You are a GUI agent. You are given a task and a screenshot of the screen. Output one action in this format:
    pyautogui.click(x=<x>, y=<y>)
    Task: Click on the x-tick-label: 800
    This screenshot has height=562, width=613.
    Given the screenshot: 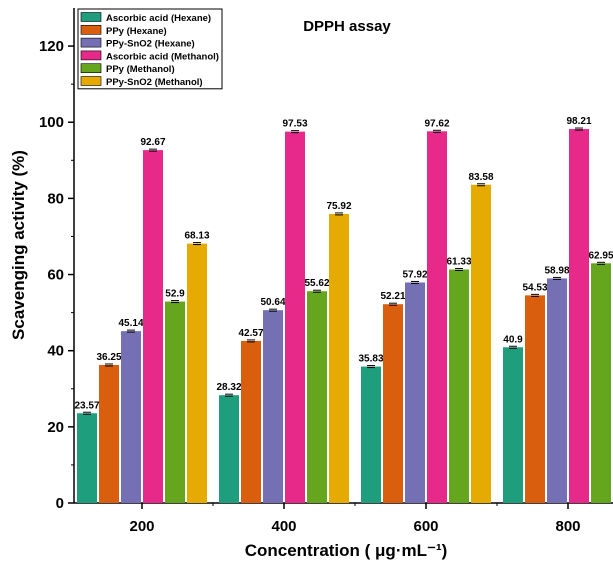 What is the action you would take?
    pyautogui.click(x=567, y=526)
    